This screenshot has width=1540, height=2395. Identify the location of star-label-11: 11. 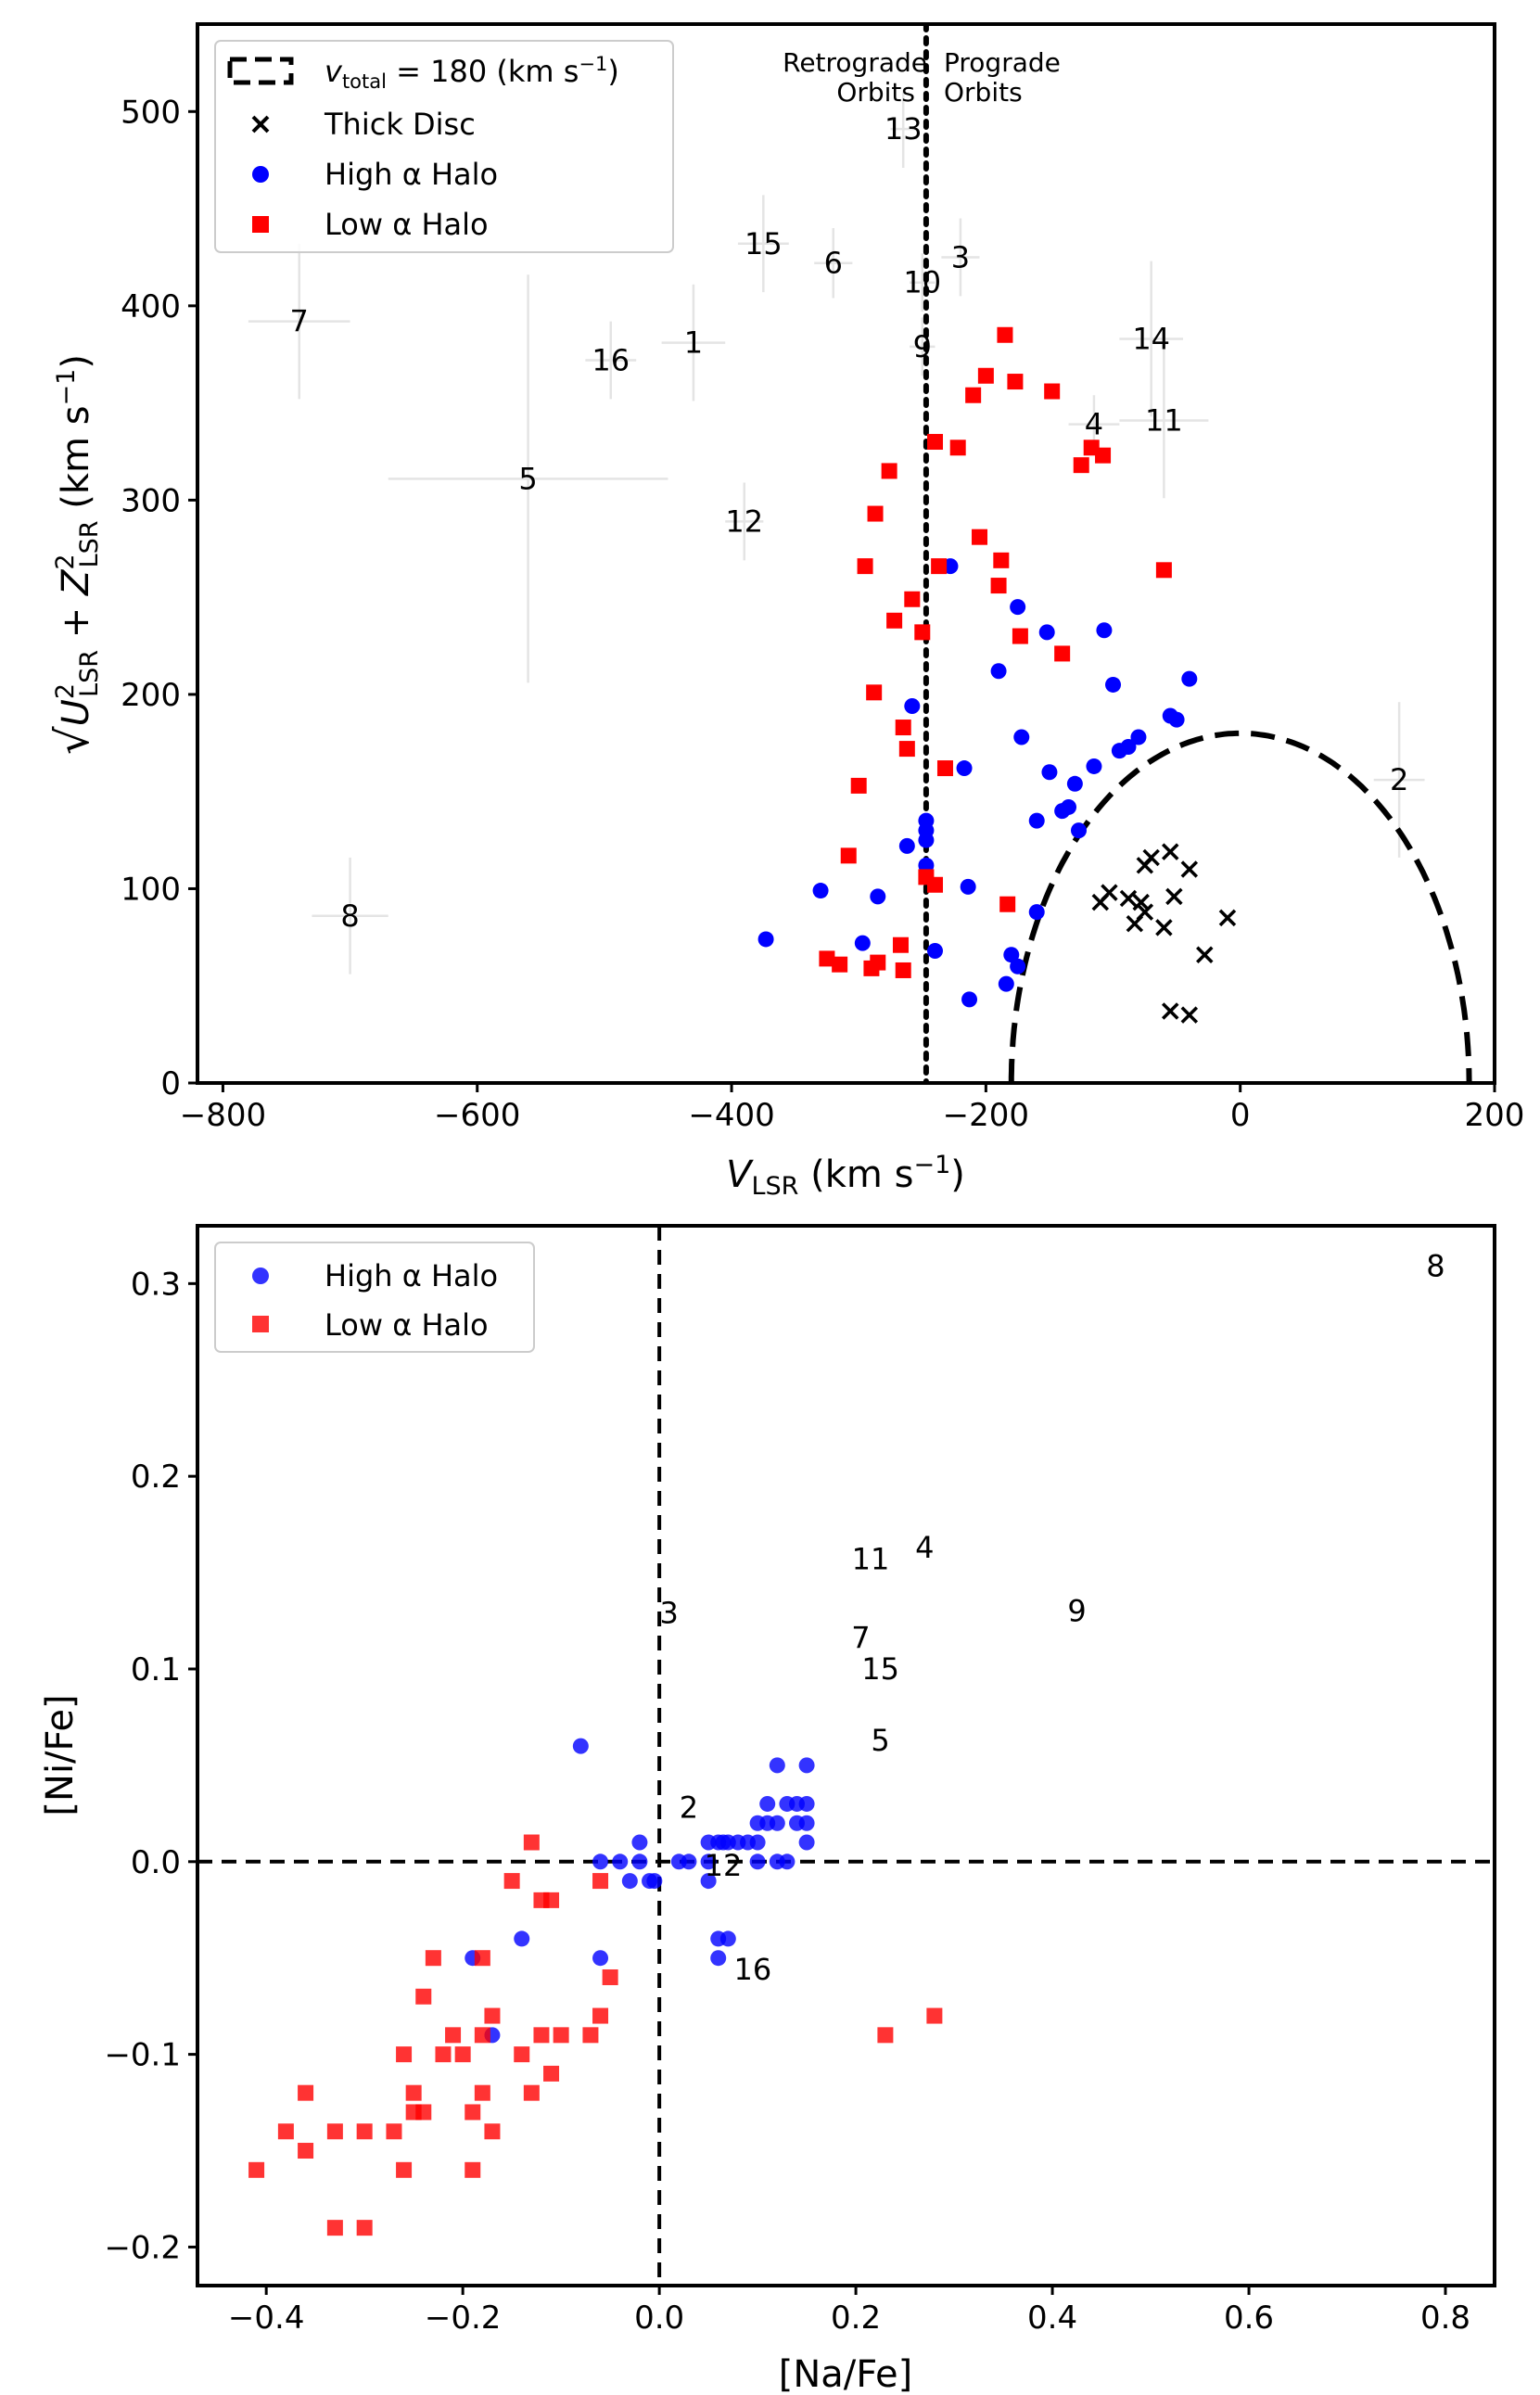
(1164, 420).